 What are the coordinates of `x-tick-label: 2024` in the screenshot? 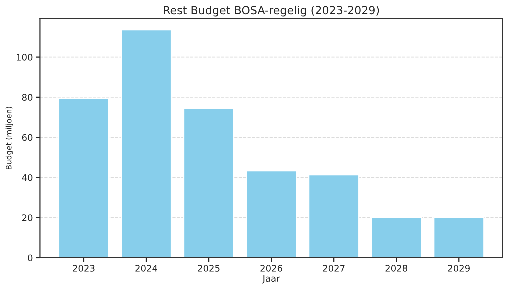 It's located at (147, 268).